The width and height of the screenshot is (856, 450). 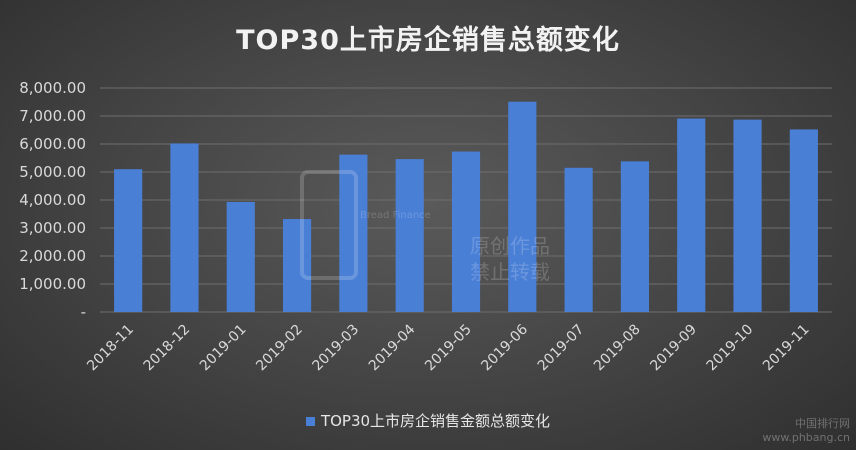 What do you see at coordinates (52, 144) in the screenshot?
I see `y-tick-label: 6,000.00` at bounding box center [52, 144].